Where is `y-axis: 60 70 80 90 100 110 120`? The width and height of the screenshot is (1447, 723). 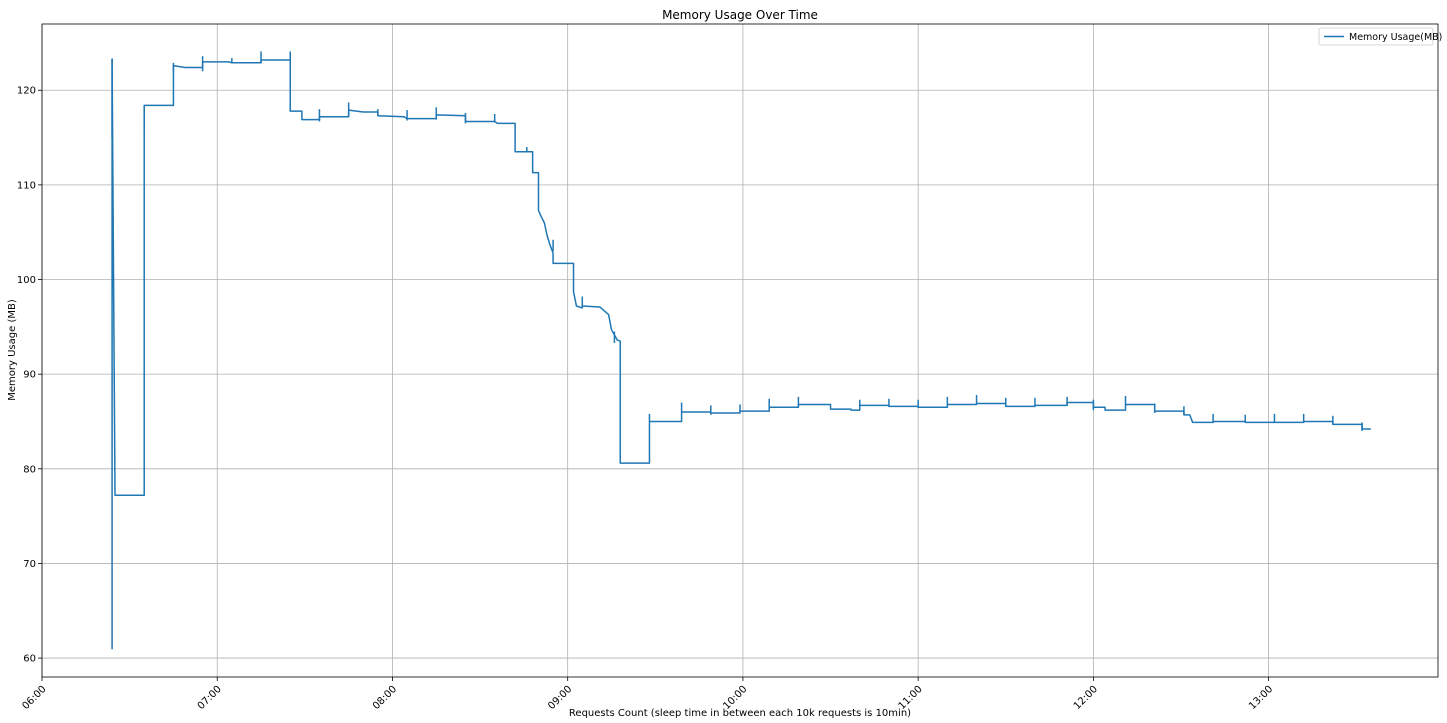 y-axis: 60 70 80 90 100 110 120 is located at coordinates (29, 375).